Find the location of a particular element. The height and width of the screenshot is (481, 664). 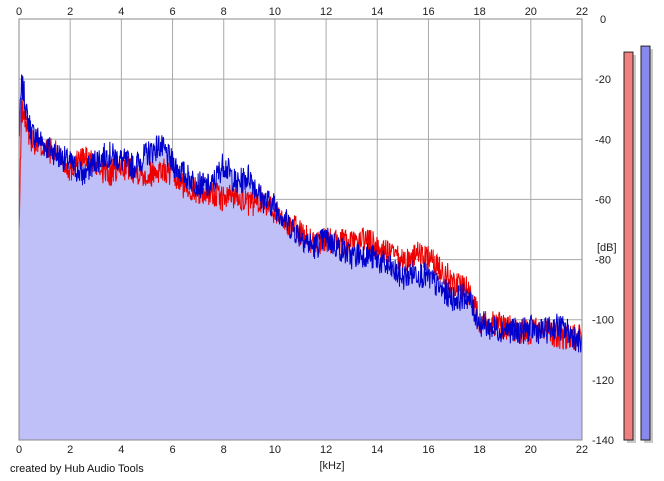

x-tick-label-bottom: 12 is located at coordinates (326, 450).